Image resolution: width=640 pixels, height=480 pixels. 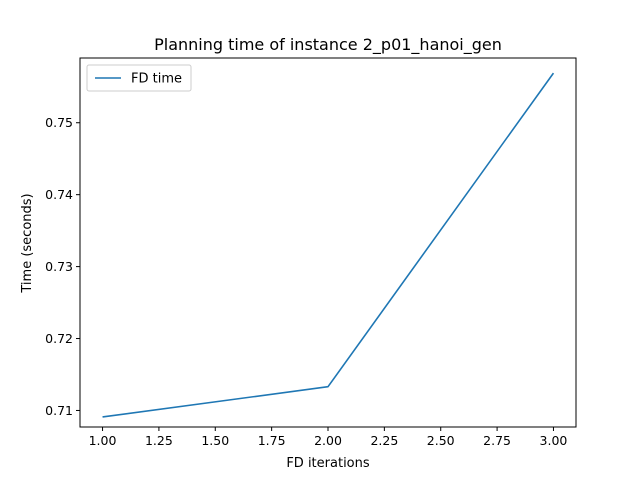 I want to click on legend-label: FD time, so click(x=156, y=79).